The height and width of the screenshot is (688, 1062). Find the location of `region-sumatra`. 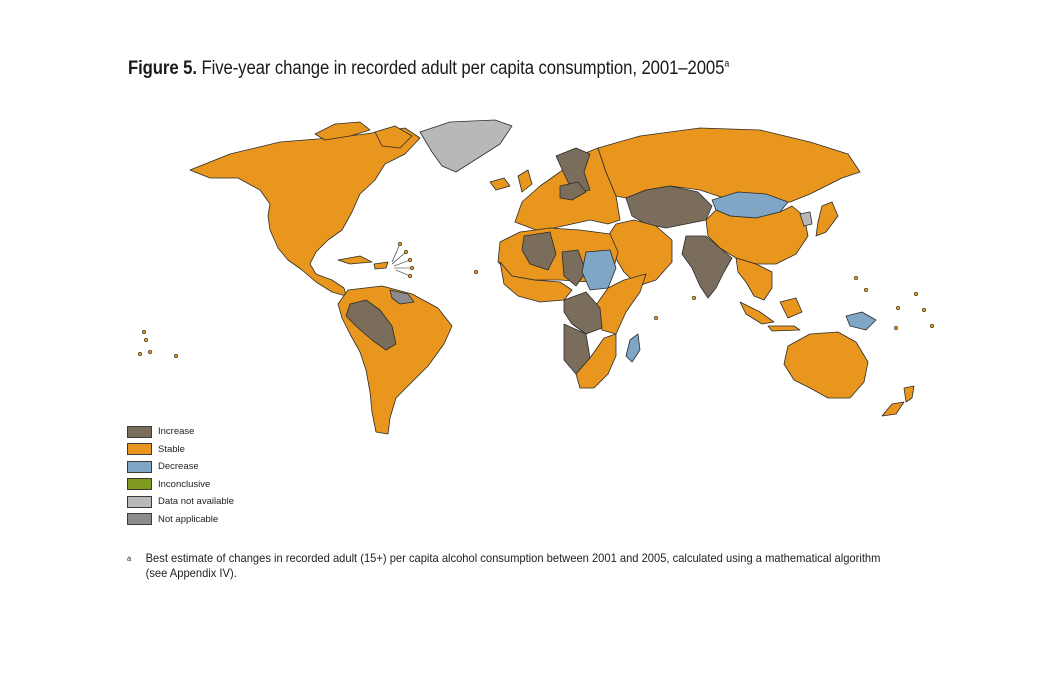

region-sumatra is located at coordinates (757, 313).